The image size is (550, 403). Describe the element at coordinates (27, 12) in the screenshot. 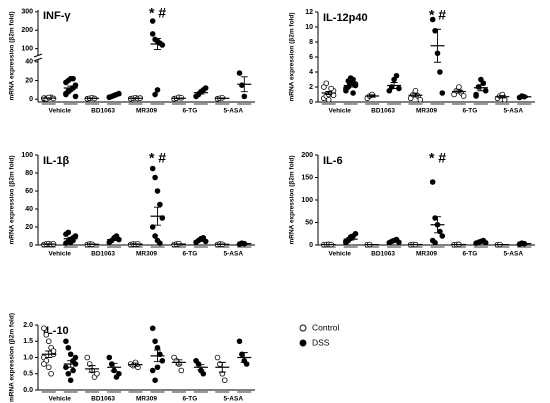

I see `y-tick-label: 300` at that location.